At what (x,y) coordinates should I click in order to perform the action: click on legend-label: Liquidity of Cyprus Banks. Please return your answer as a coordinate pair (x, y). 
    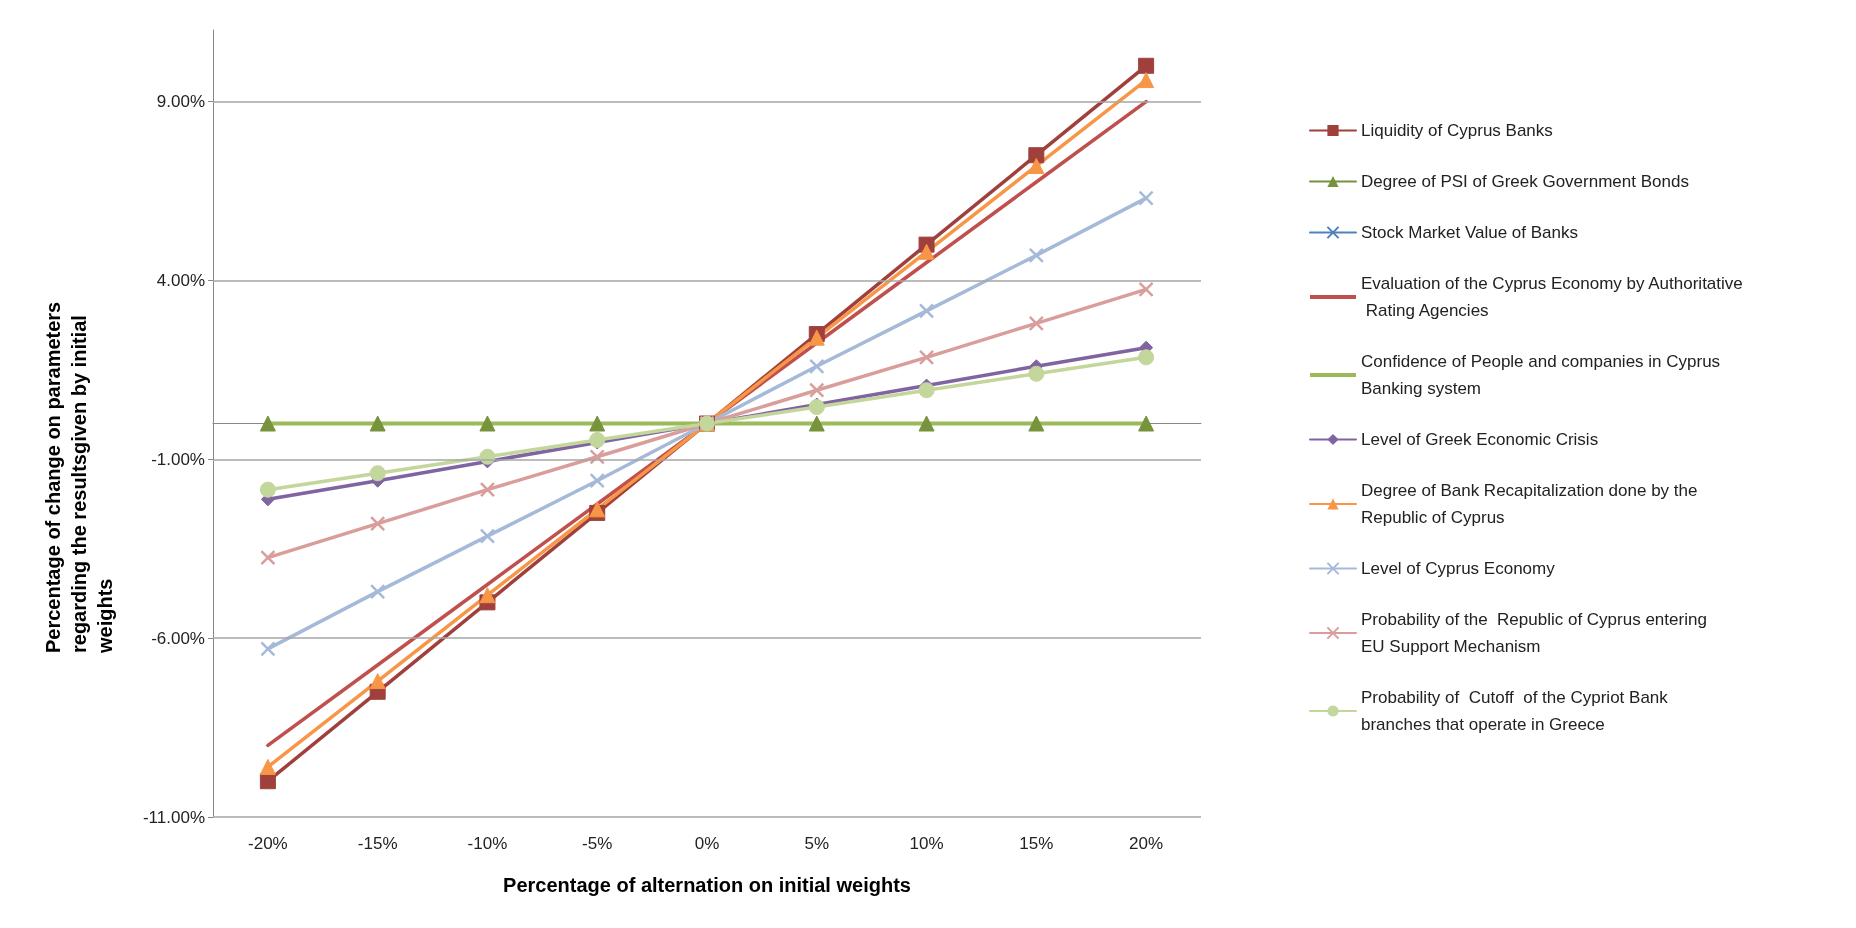
    Looking at the image, I should click on (1457, 130).